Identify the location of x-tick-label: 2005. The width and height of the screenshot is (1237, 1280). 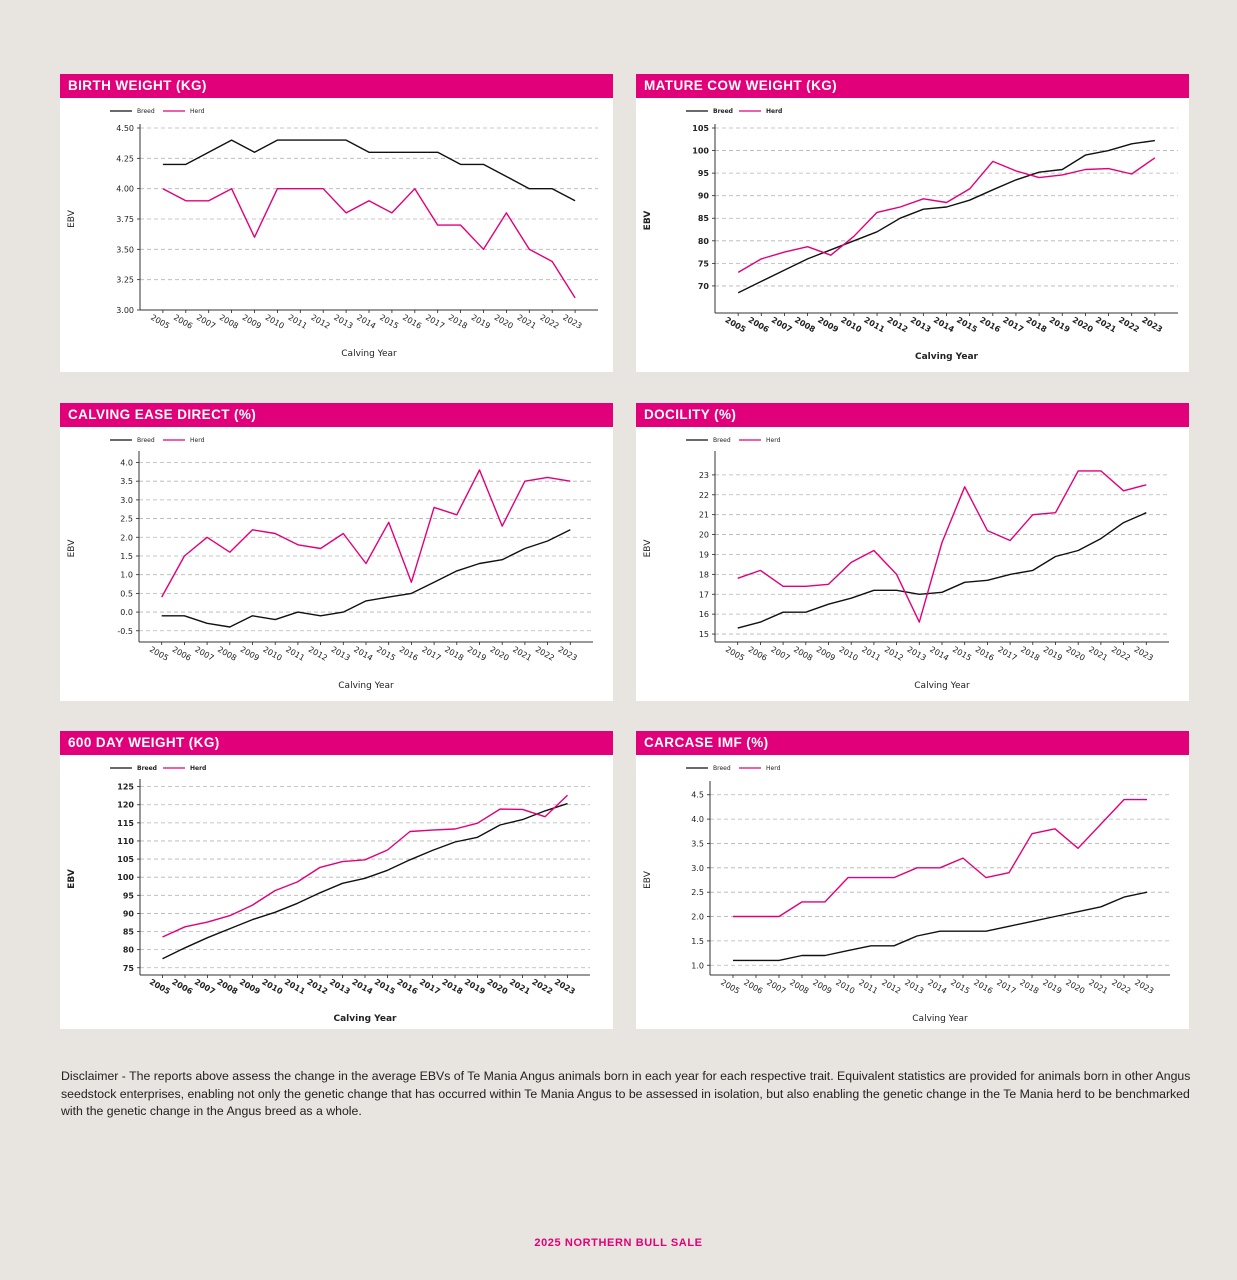
(159, 654).